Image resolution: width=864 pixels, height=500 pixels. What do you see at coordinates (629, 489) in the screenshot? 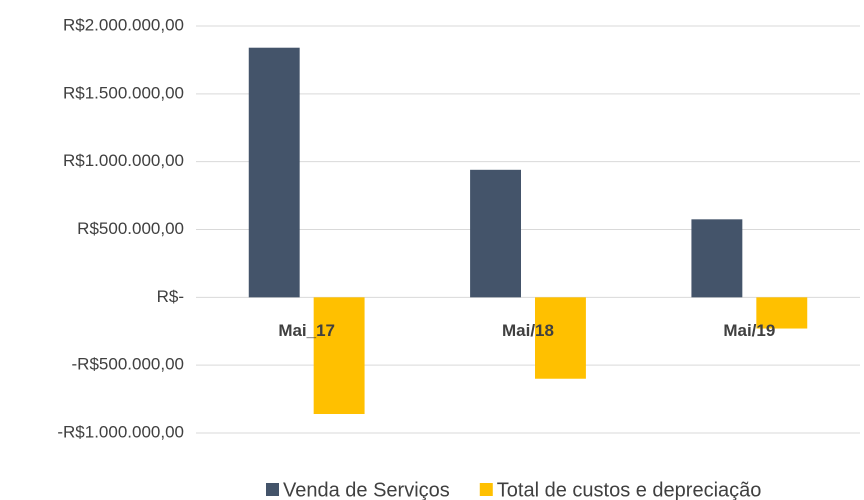
I see `legend-label: Total de custos e depreciação` at bounding box center [629, 489].